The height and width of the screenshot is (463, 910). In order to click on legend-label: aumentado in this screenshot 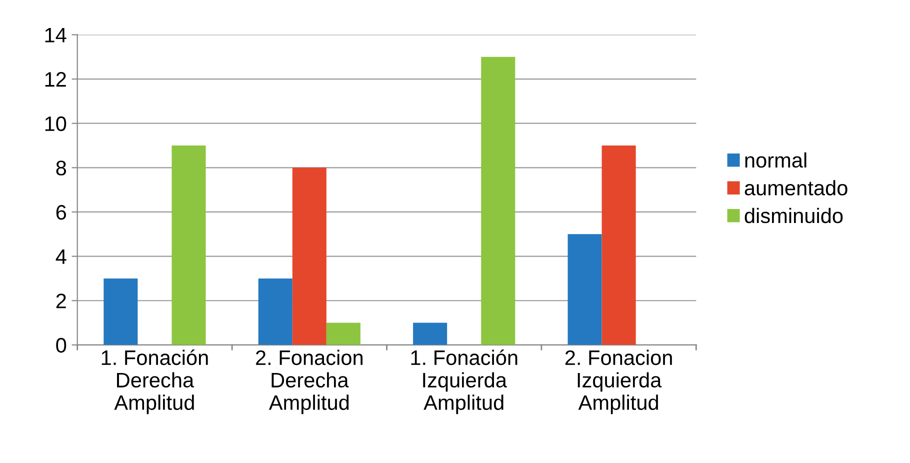, I will do `click(796, 188)`.